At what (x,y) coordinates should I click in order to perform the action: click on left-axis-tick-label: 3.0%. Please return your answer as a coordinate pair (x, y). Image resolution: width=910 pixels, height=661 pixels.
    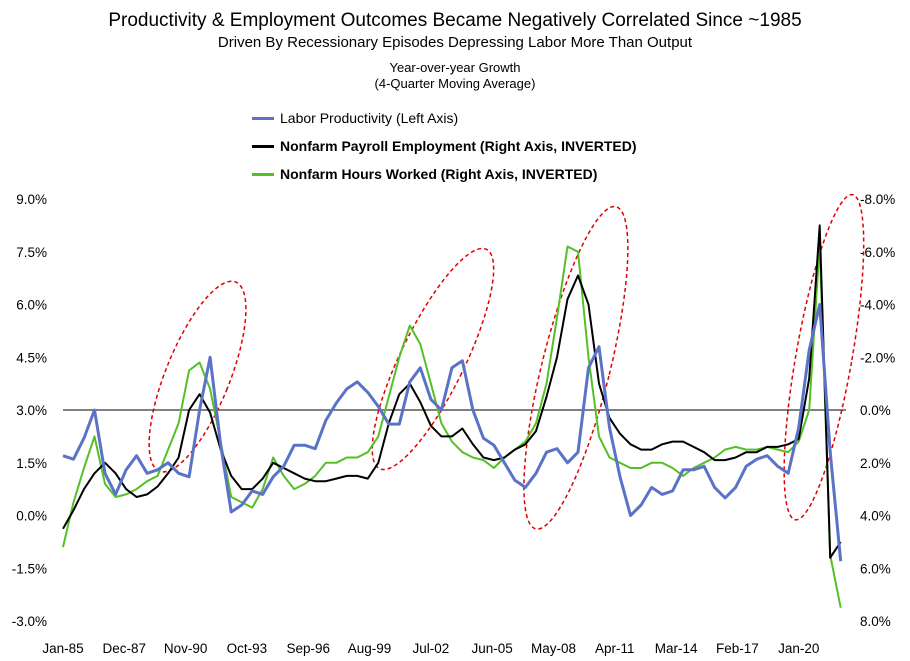
    Looking at the image, I should click on (31, 410).